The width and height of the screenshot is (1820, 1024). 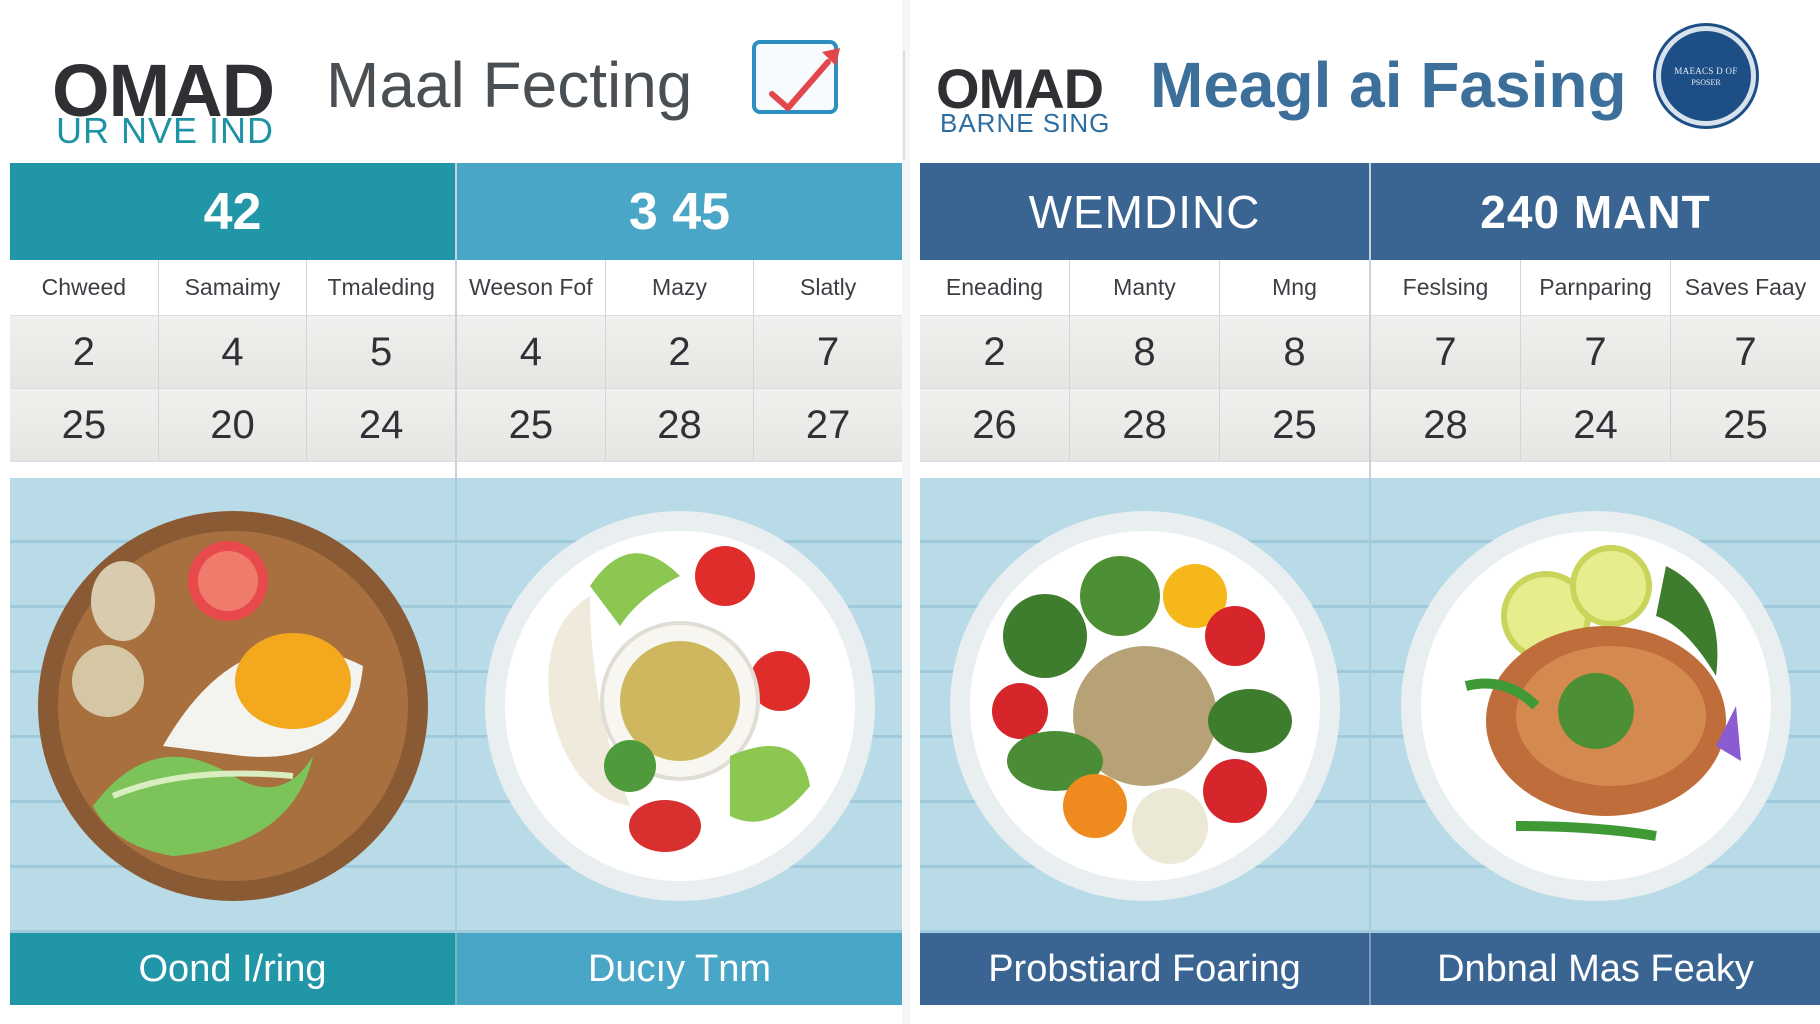 What do you see at coordinates (1446, 287) in the screenshot?
I see `column-label: Feslsing` at bounding box center [1446, 287].